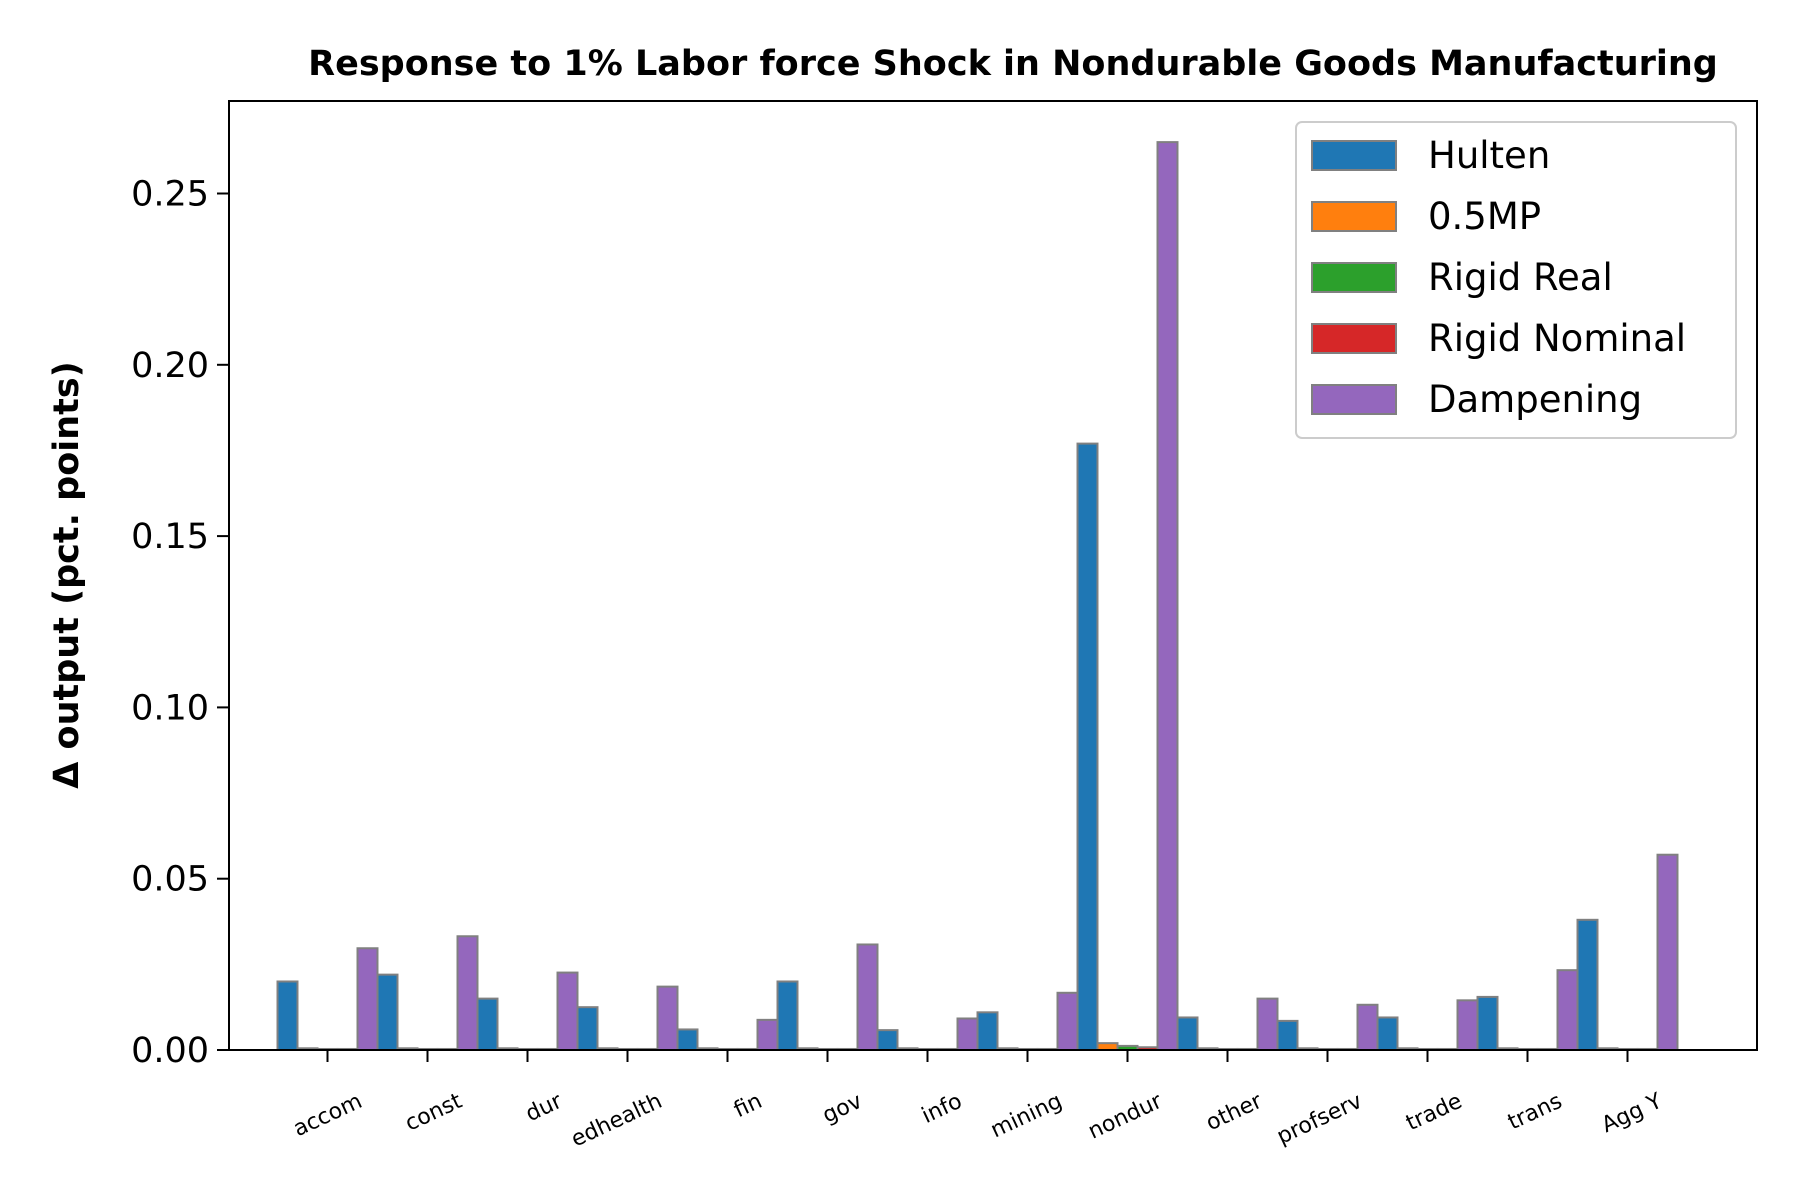 This screenshot has width=1800, height=1200. Describe the element at coordinates (1587, 984) in the screenshot. I see `bar-hulten-agg-y` at that location.